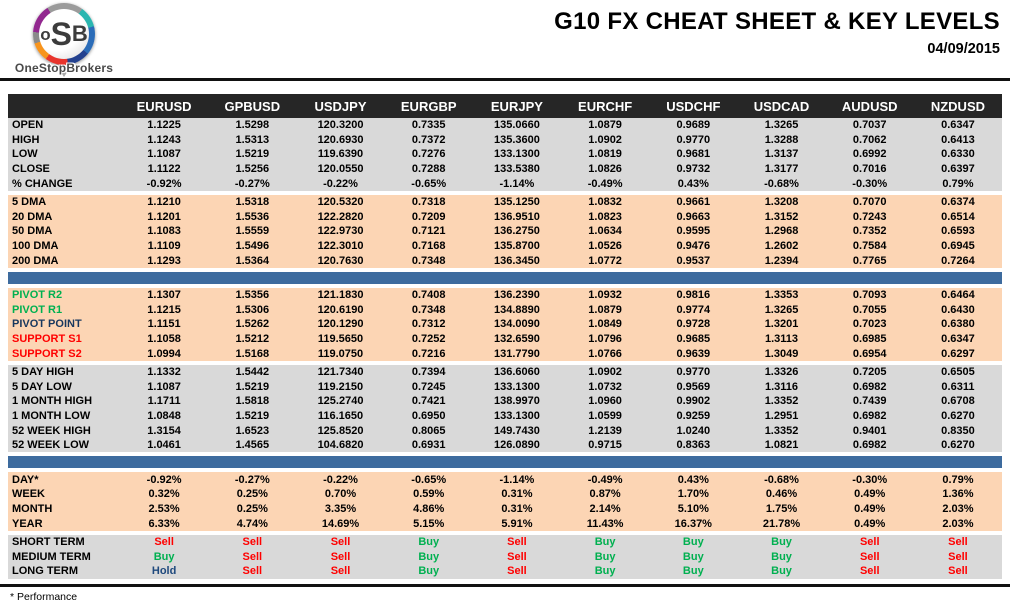 This screenshot has height=606, width=1010. I want to click on cell-value: 2.53%, so click(164, 508).